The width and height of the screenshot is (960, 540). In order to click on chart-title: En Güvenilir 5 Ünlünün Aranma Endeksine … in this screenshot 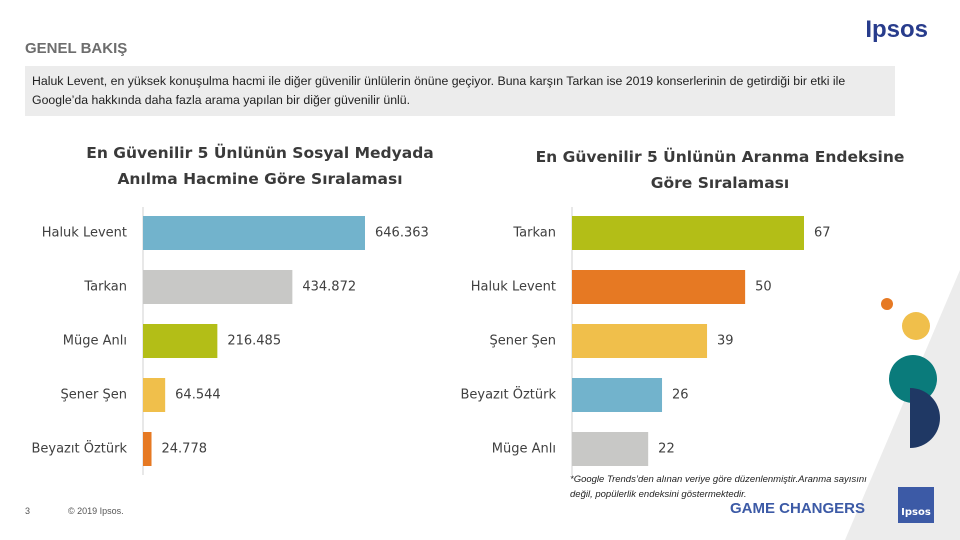, I will do `click(720, 170)`.